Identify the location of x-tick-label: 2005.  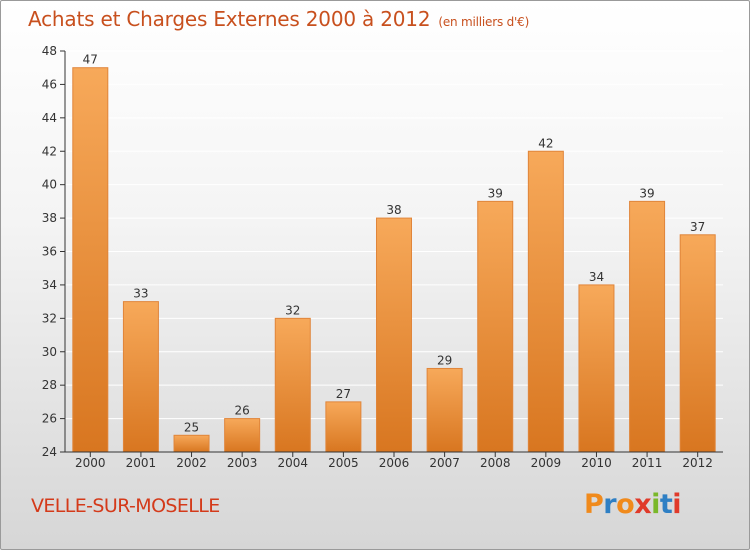
(343, 463).